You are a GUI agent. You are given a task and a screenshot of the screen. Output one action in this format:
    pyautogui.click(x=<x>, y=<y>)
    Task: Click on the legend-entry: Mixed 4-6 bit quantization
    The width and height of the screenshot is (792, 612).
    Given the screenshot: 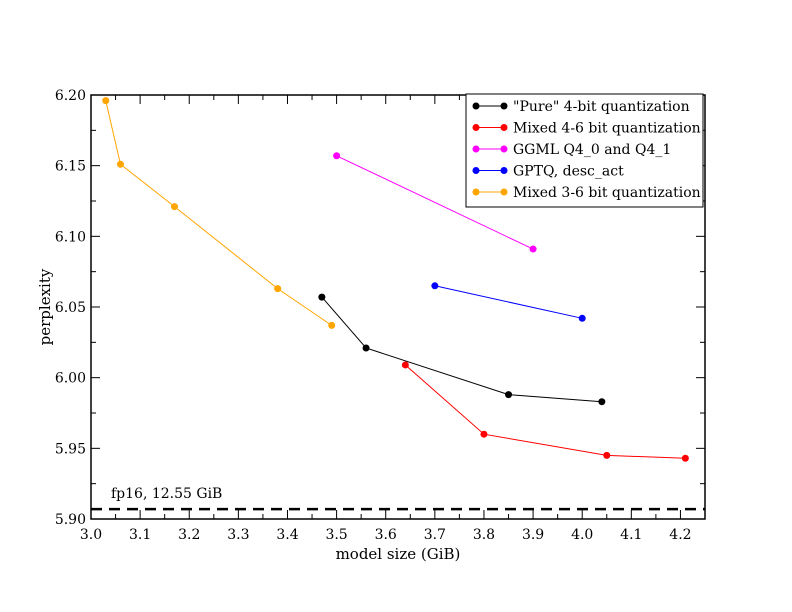 What is the action you would take?
    pyautogui.click(x=586, y=129)
    